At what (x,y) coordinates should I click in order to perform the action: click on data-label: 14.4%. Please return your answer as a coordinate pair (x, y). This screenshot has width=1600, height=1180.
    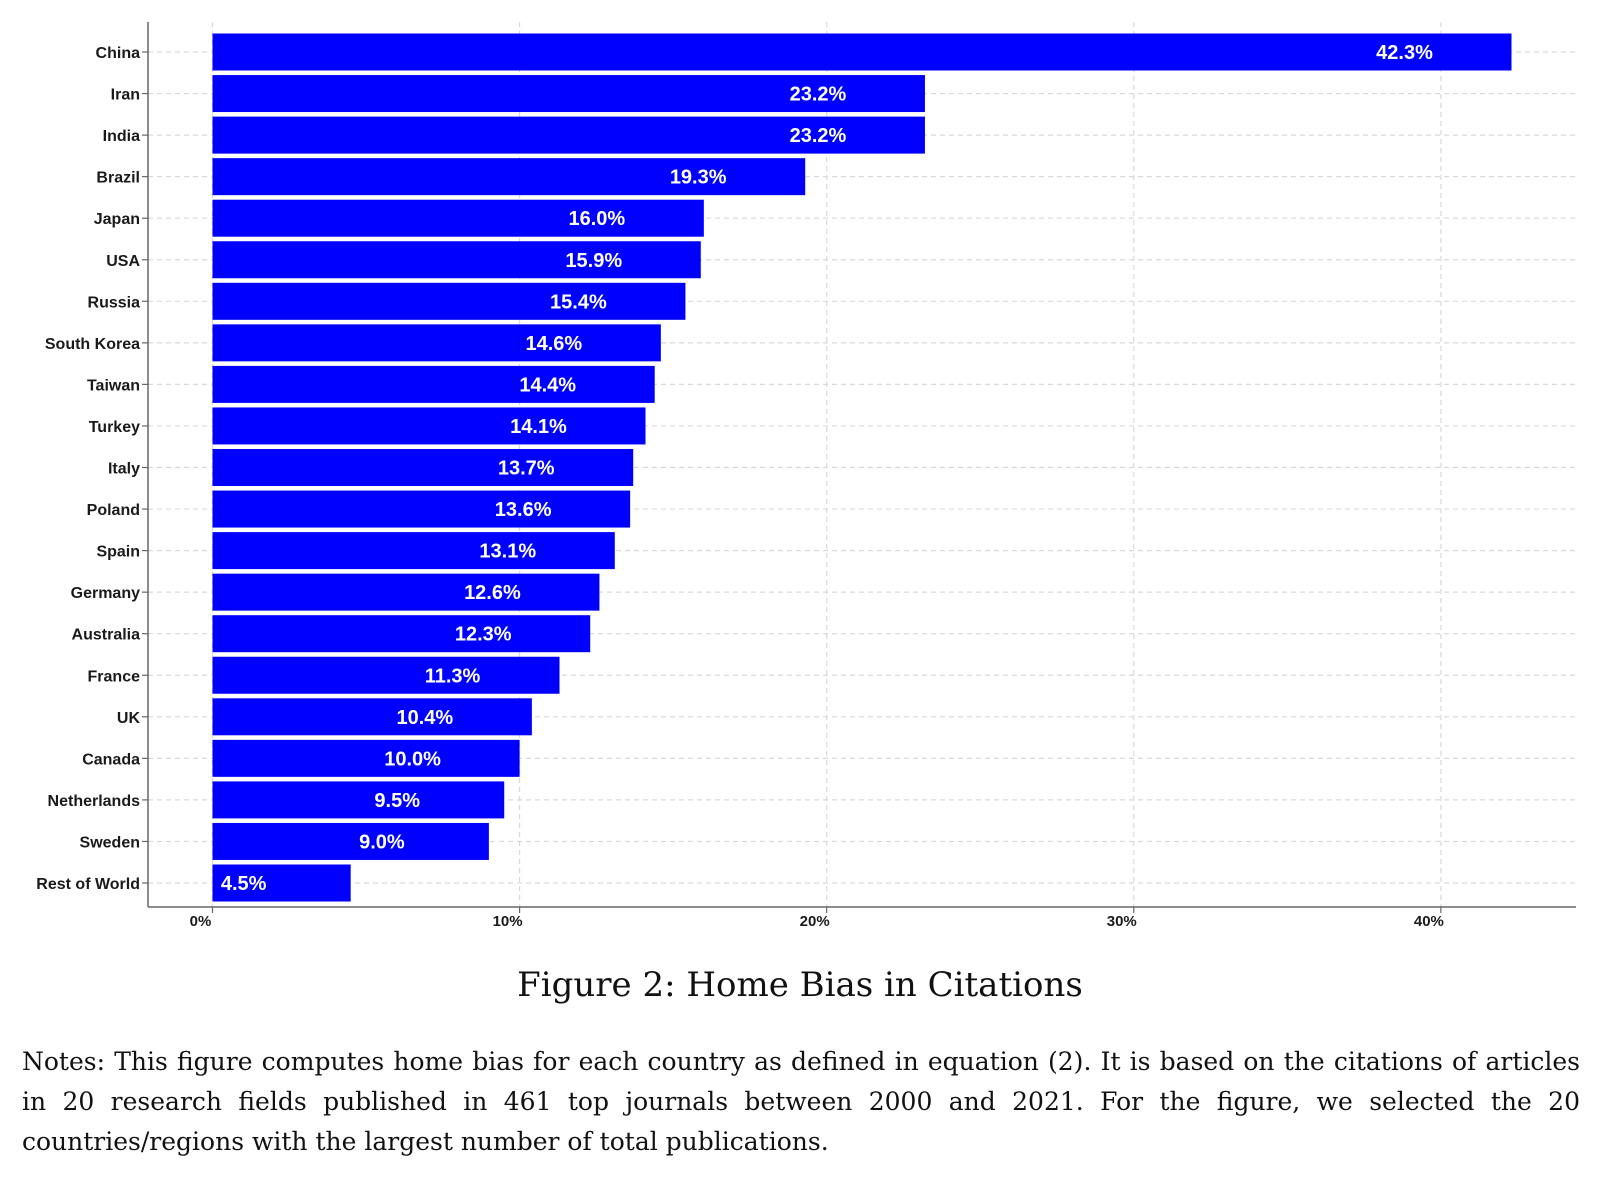
    Looking at the image, I should click on (547, 385).